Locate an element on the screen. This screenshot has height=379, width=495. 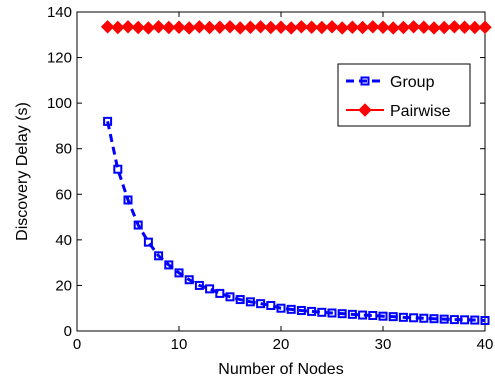
series-pairwise is located at coordinates (296, 27).